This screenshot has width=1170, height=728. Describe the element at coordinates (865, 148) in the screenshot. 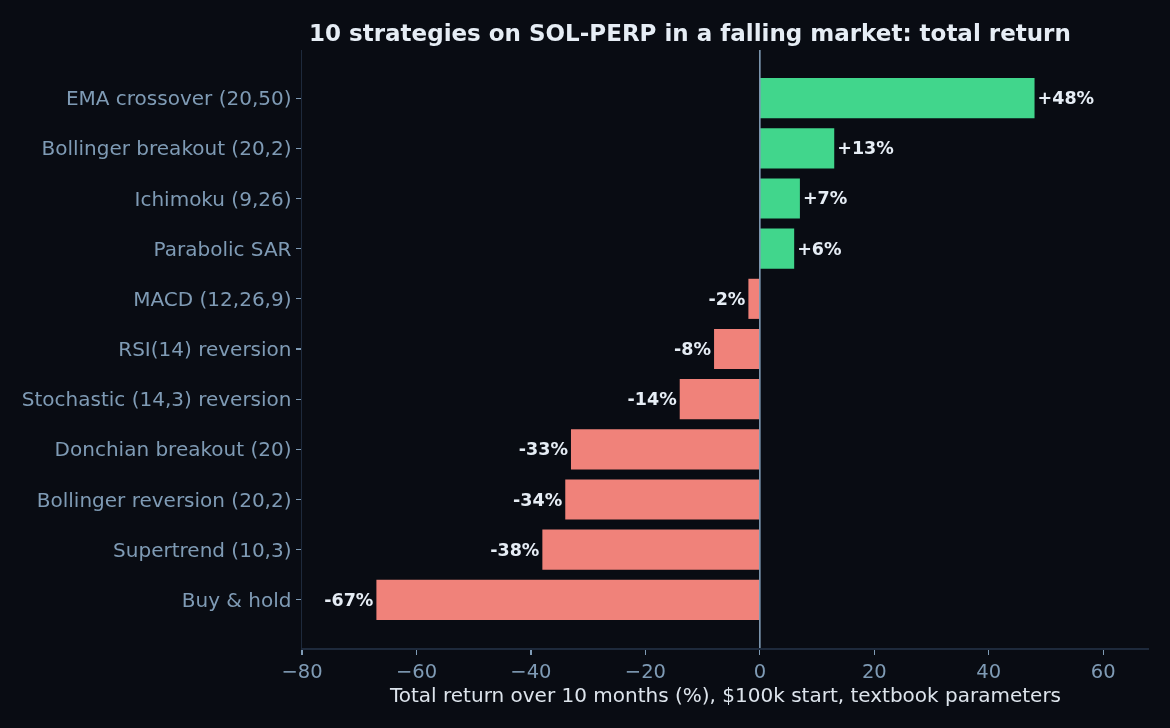

I see `data-label: +13%` at that location.